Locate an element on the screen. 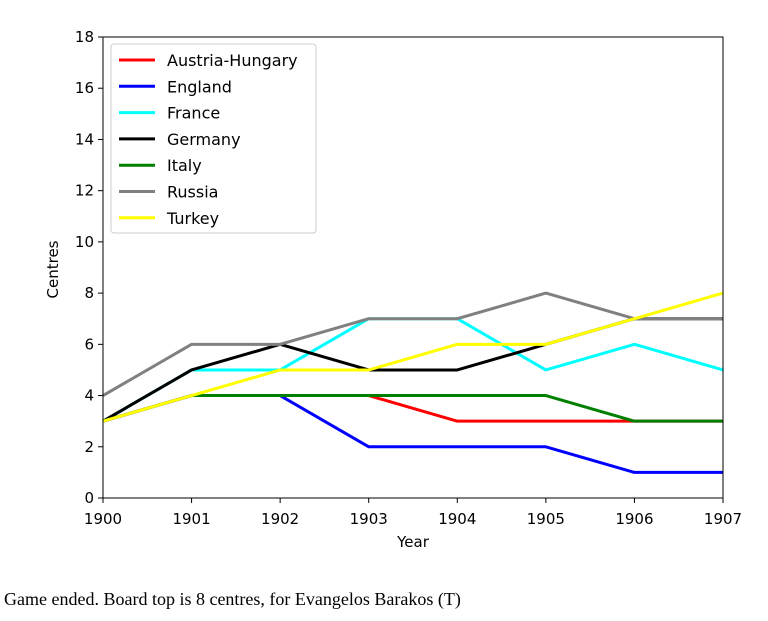  series-line-russia is located at coordinates (412, 344).